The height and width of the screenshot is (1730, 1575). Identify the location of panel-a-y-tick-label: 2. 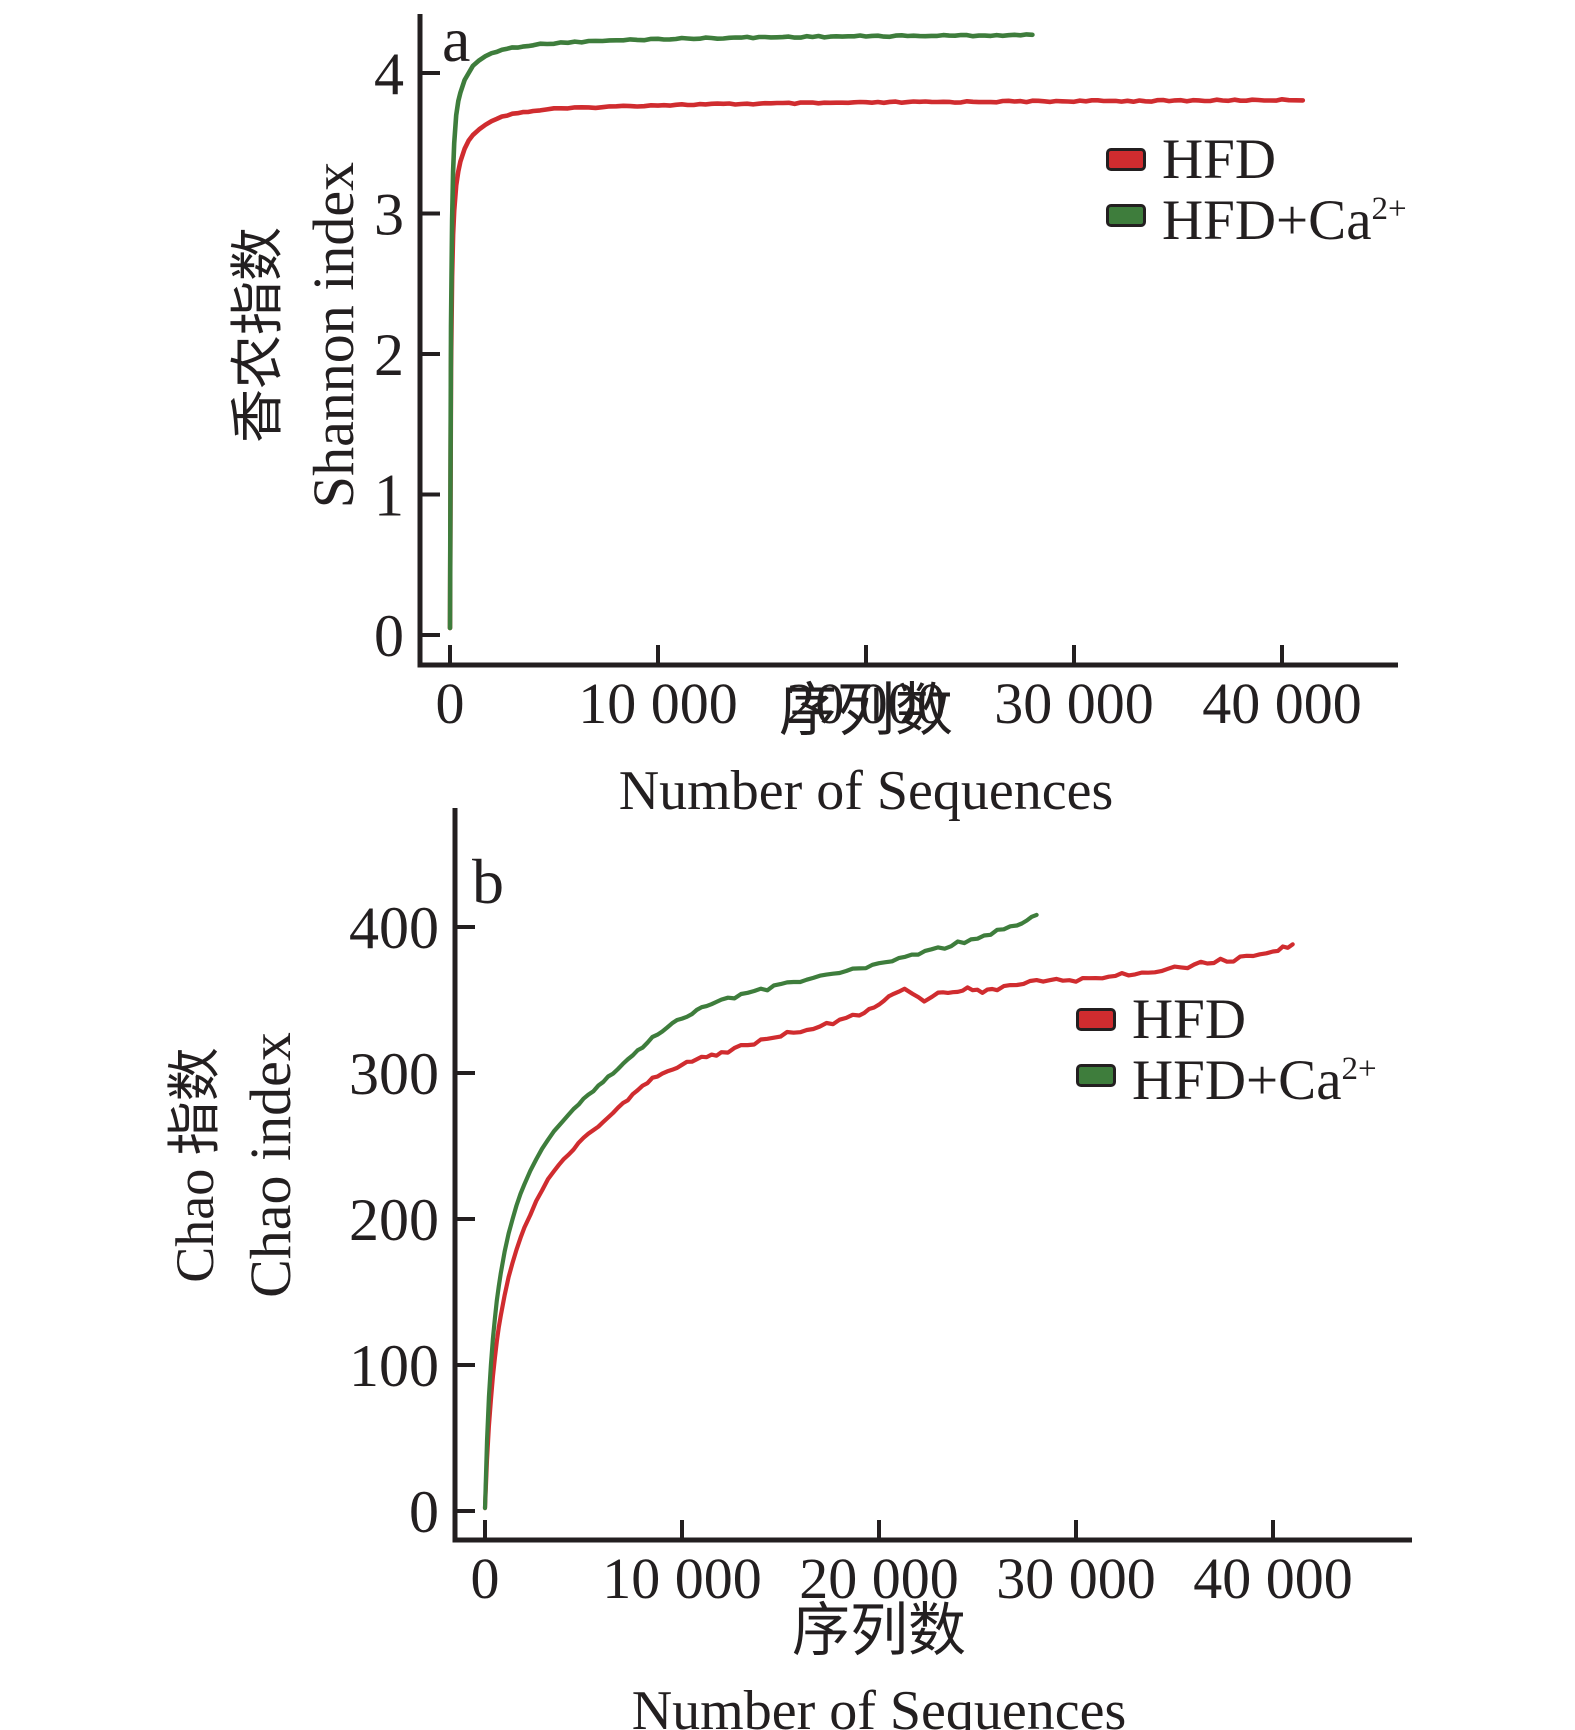
(389, 355).